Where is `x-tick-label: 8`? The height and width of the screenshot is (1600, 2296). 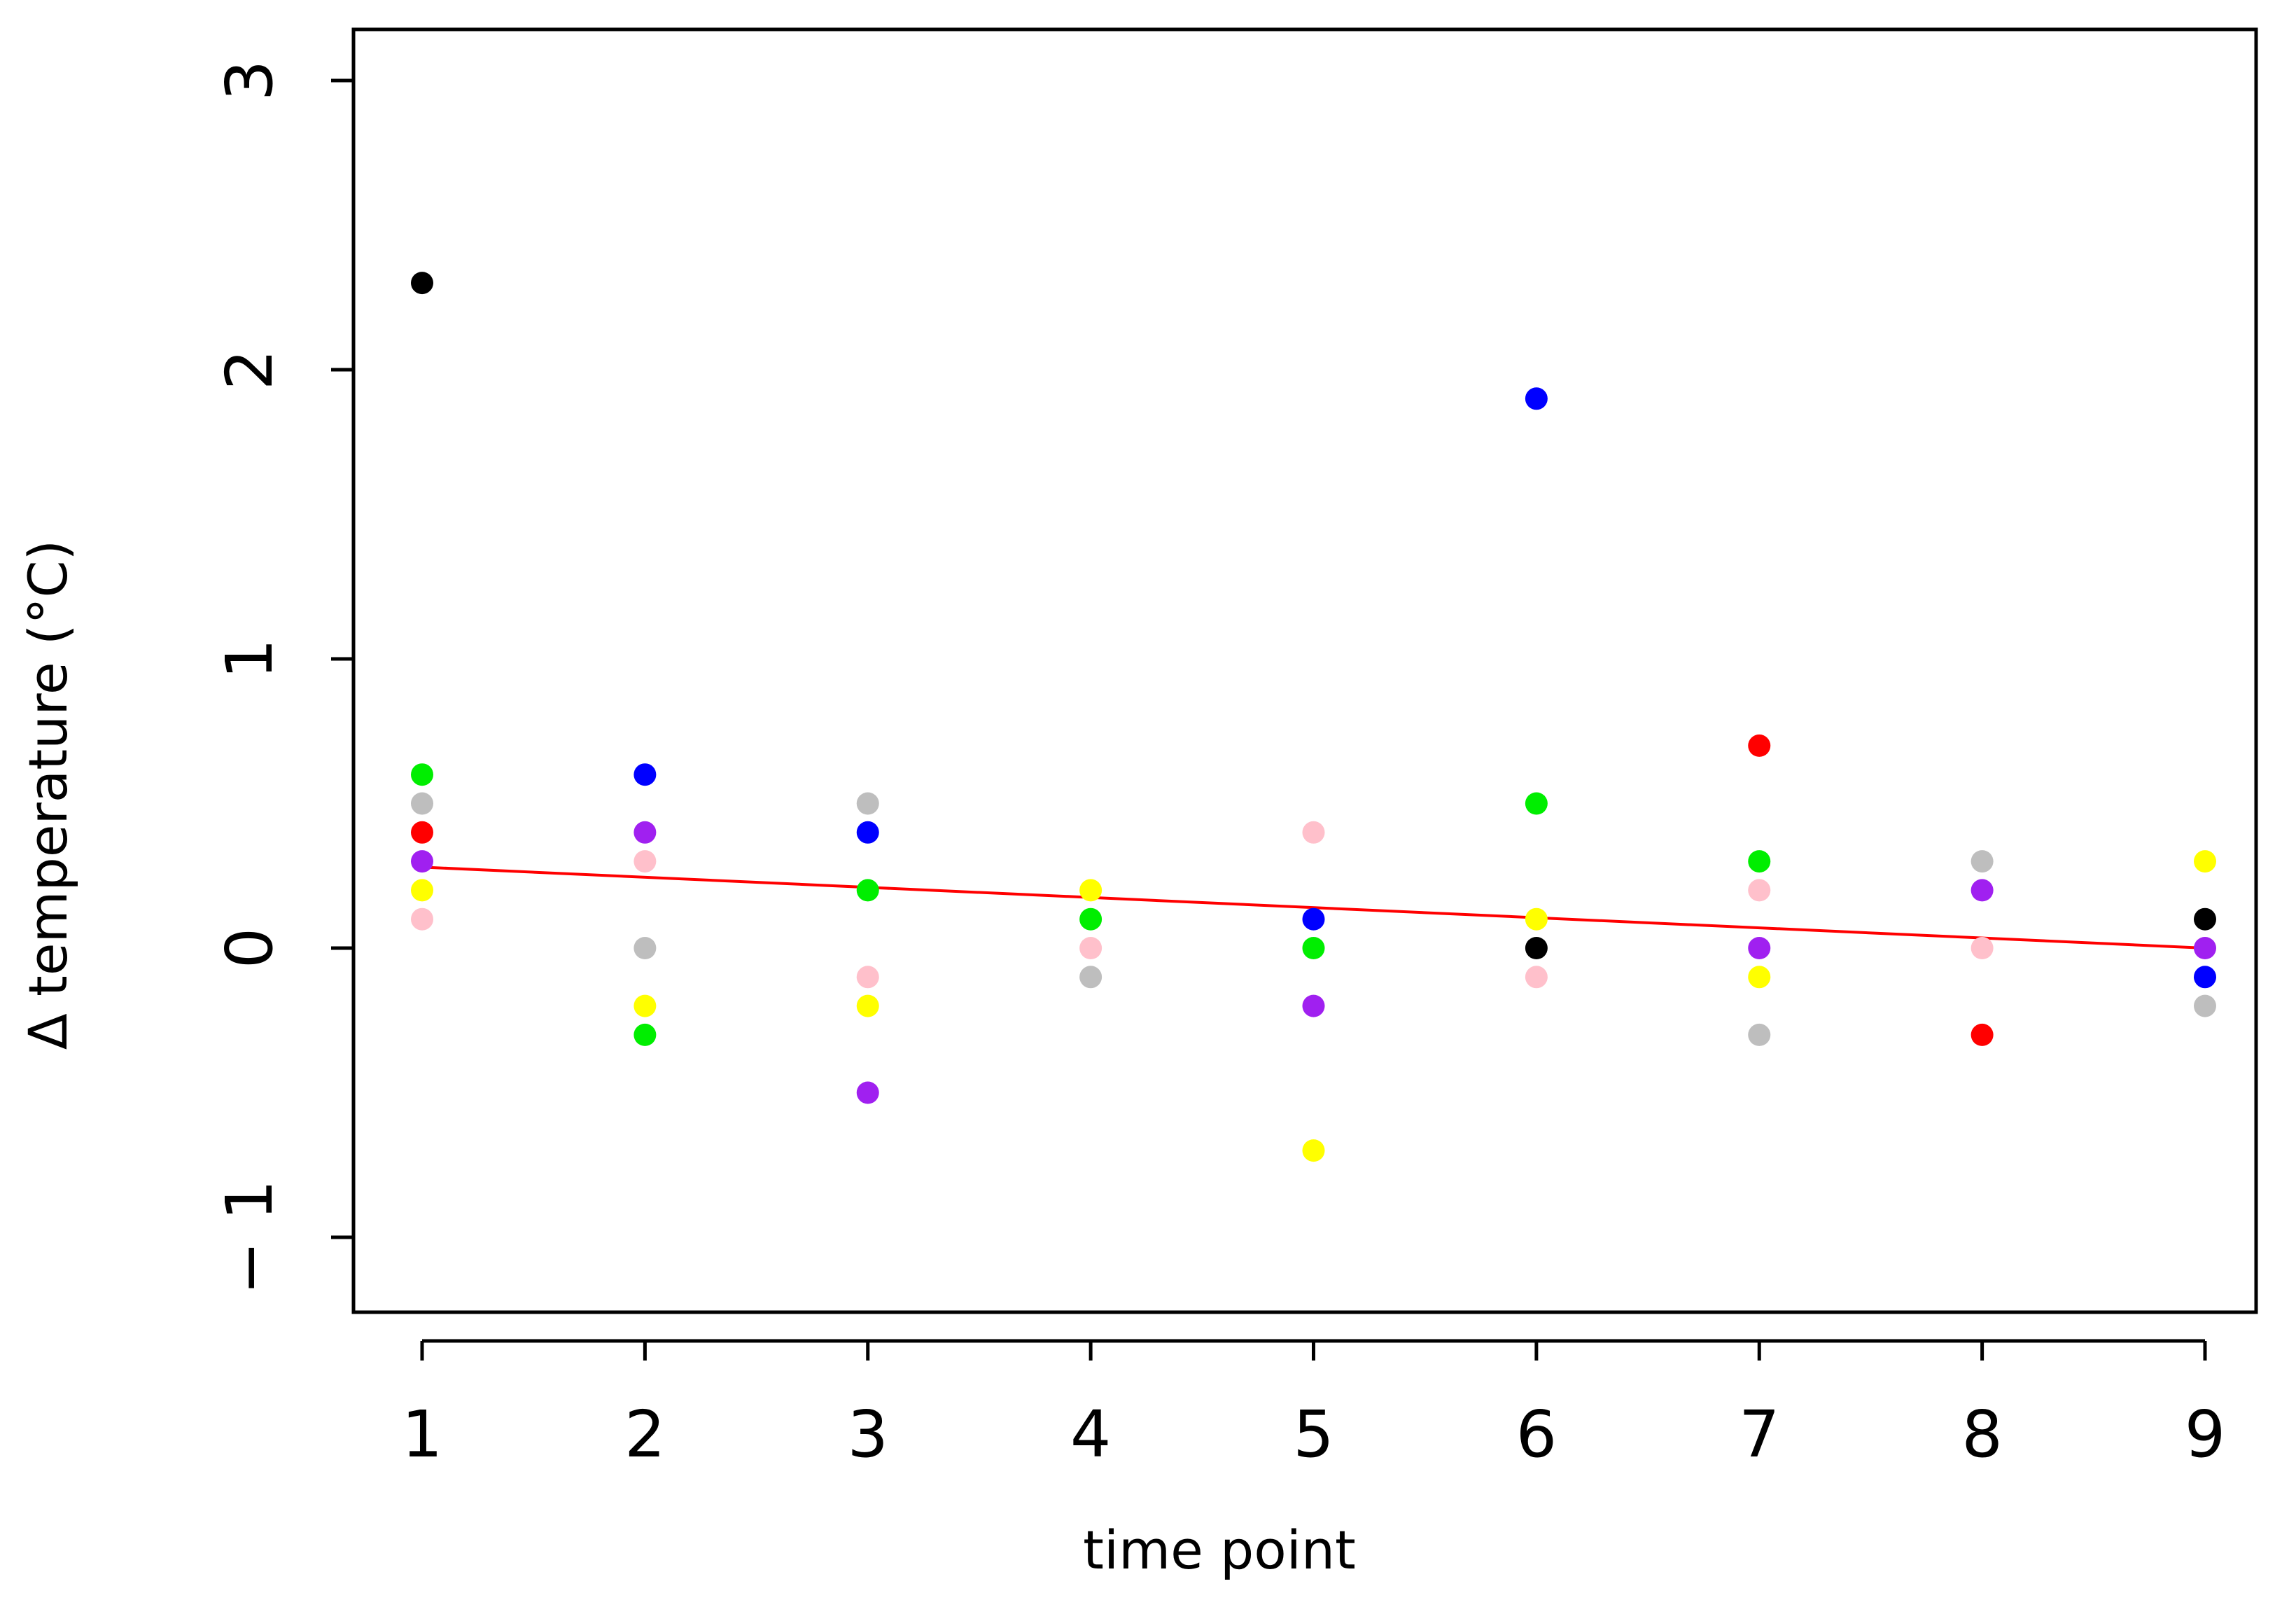
x-tick-label: 8 is located at coordinates (1982, 1435).